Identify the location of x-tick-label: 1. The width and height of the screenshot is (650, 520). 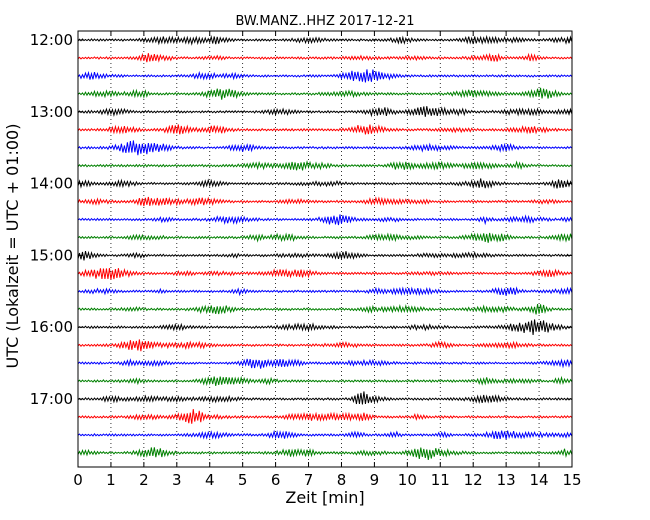
(111, 480).